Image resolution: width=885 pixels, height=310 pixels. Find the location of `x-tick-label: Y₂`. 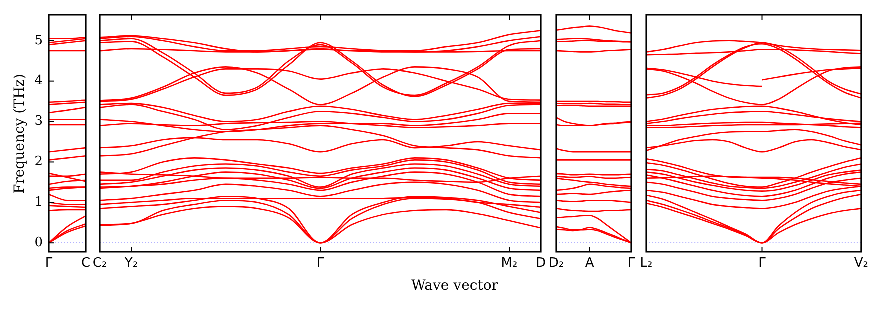

x-tick-label: Y₂ is located at coordinates (131, 264).